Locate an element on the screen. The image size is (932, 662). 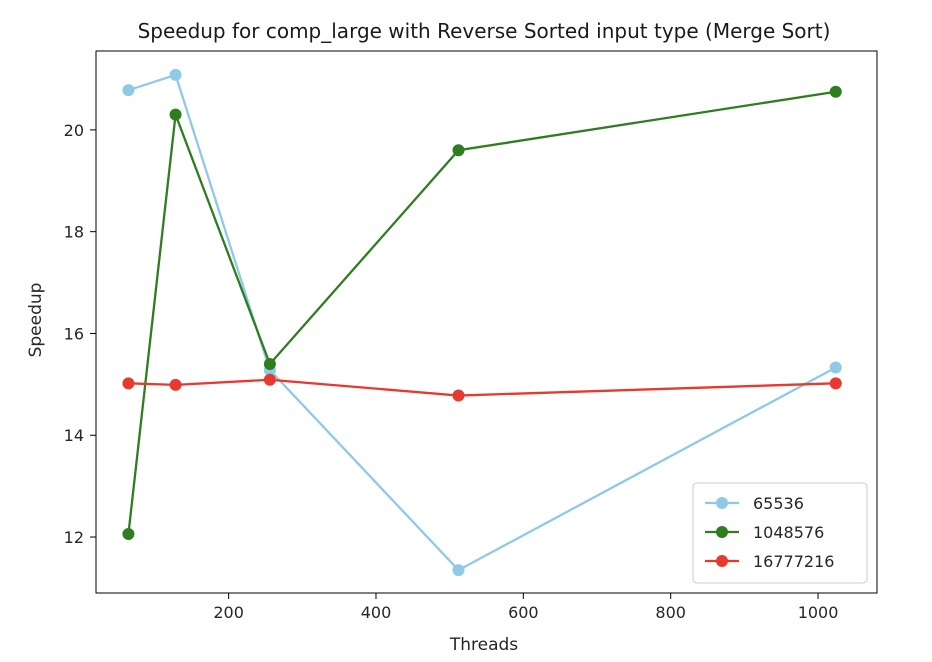
y-tick-label: 12 is located at coordinates (74, 537).